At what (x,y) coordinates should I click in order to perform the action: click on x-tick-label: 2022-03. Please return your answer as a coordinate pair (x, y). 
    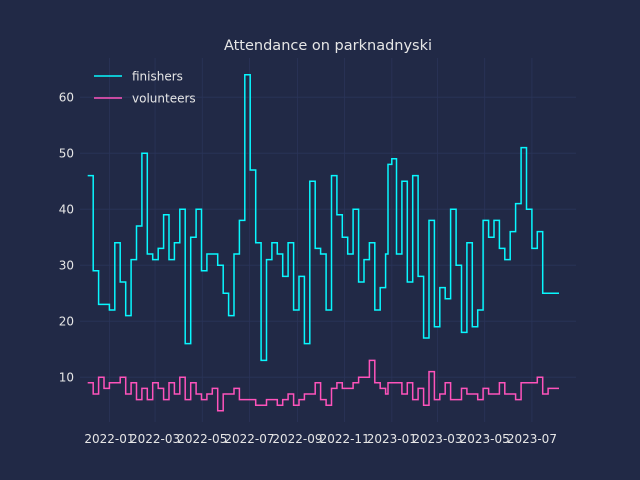
    Looking at the image, I should click on (155, 439).